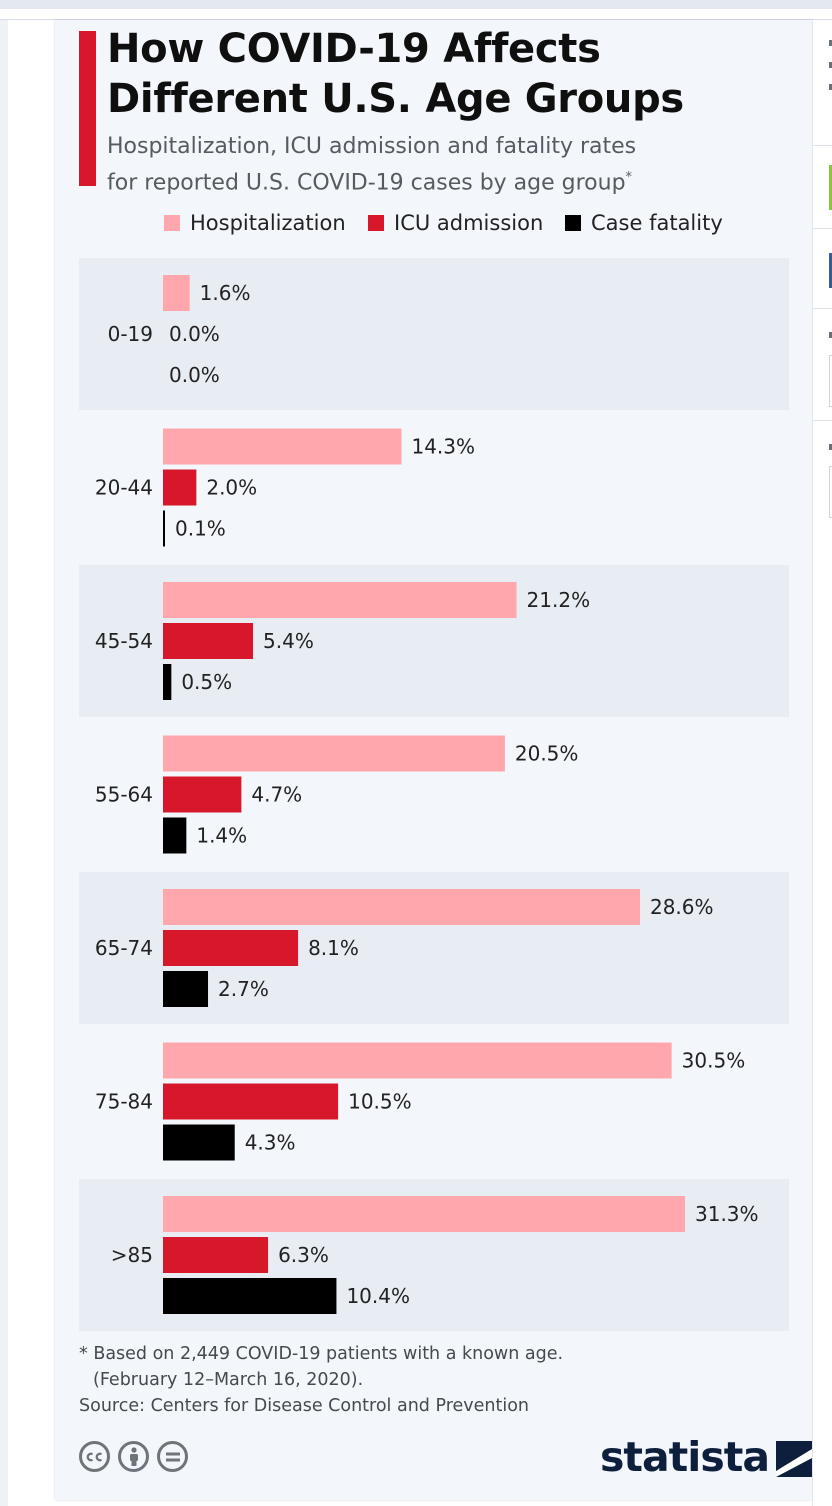 The width and height of the screenshot is (832, 1506). I want to click on legend-label-hospitalization: Hospitalization, so click(268, 223).